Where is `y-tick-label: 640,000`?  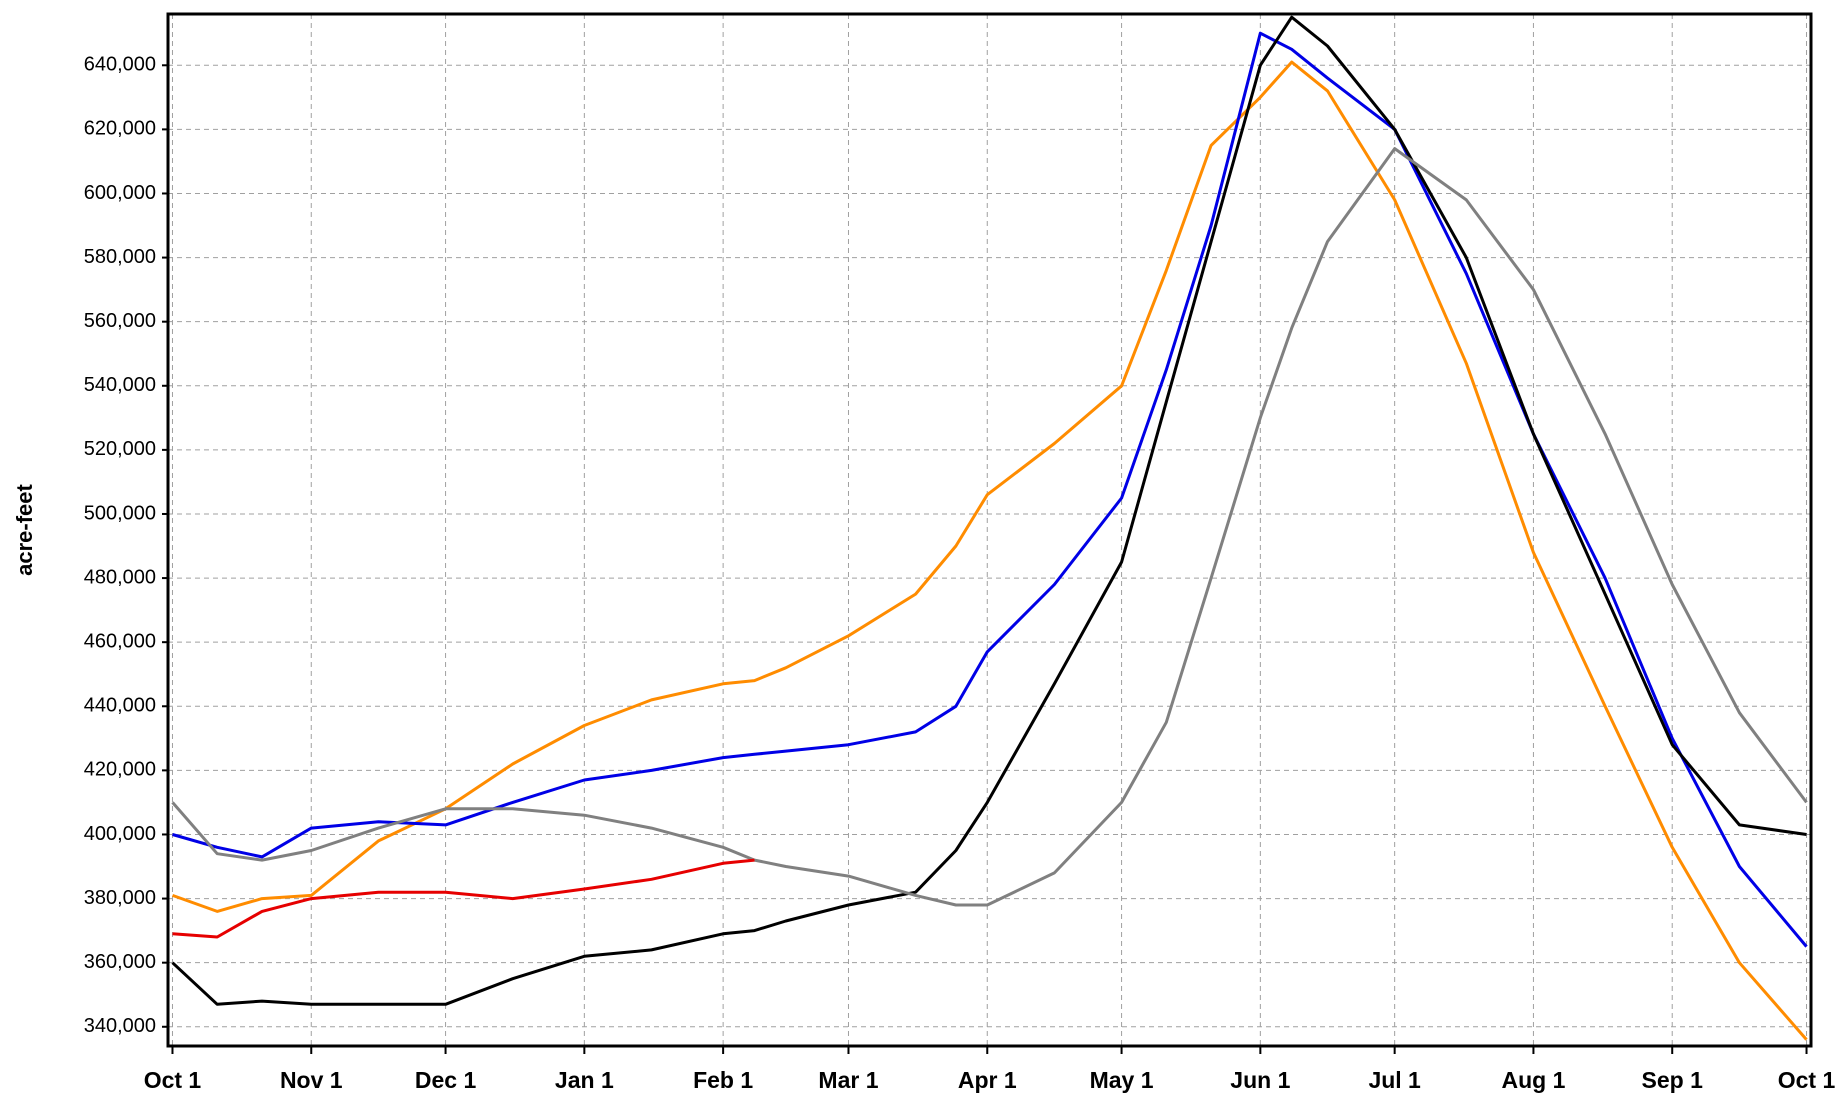 y-tick-label: 640,000 is located at coordinates (120, 65).